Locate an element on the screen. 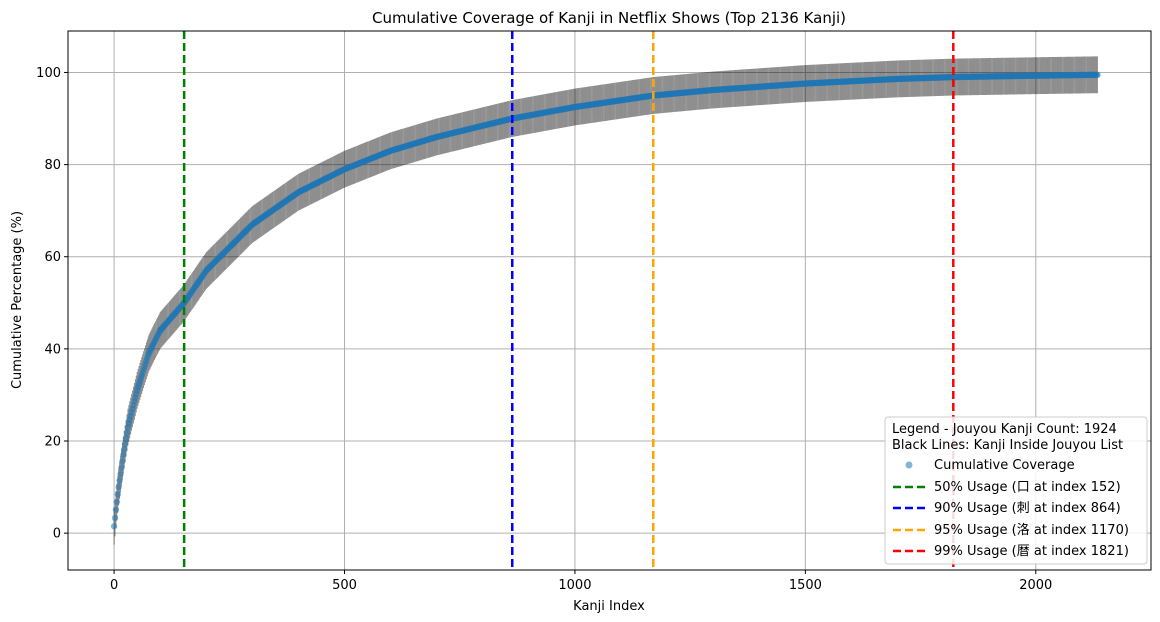 The width and height of the screenshot is (1160, 622). legend-title-line2: Black Lines: Kanji Inside Jouyou List is located at coordinates (1007, 445).